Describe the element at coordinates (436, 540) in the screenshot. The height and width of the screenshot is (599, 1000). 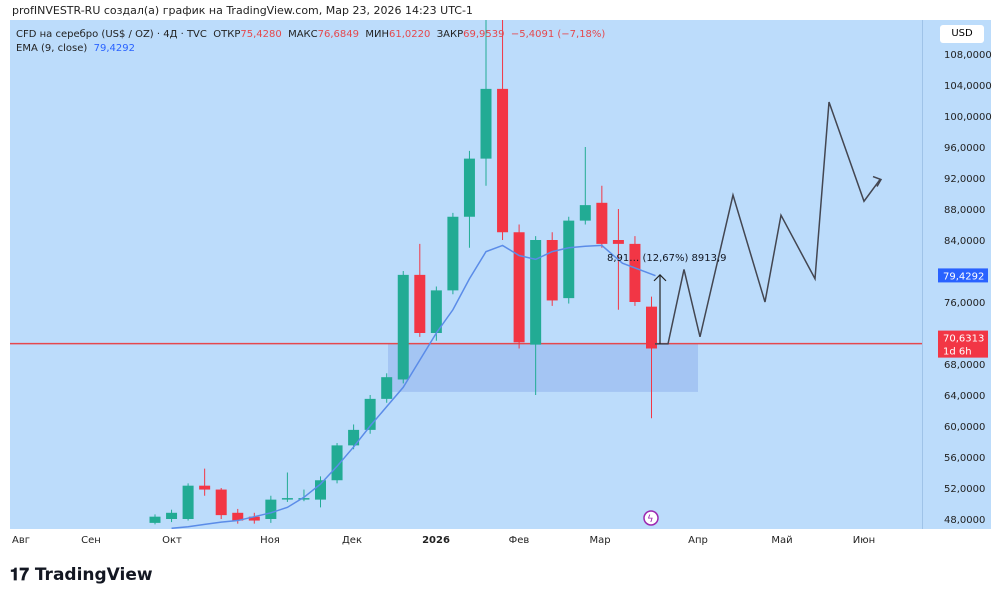
I see `x-tick-label: 2026` at that location.